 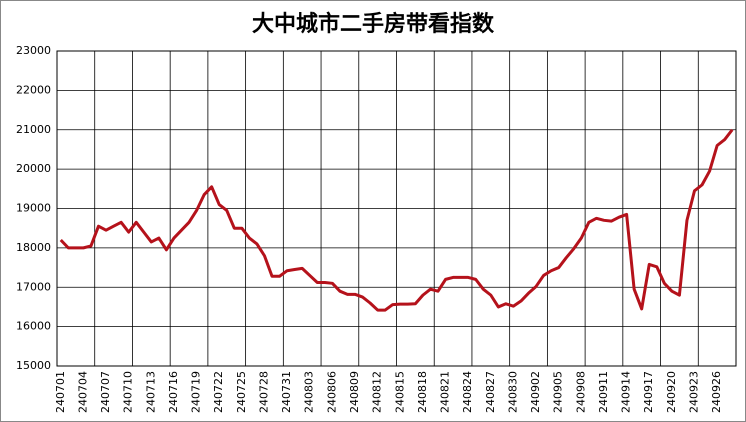 What do you see at coordinates (467, 392) in the screenshot?
I see `x-tick-label: 240824` at bounding box center [467, 392].